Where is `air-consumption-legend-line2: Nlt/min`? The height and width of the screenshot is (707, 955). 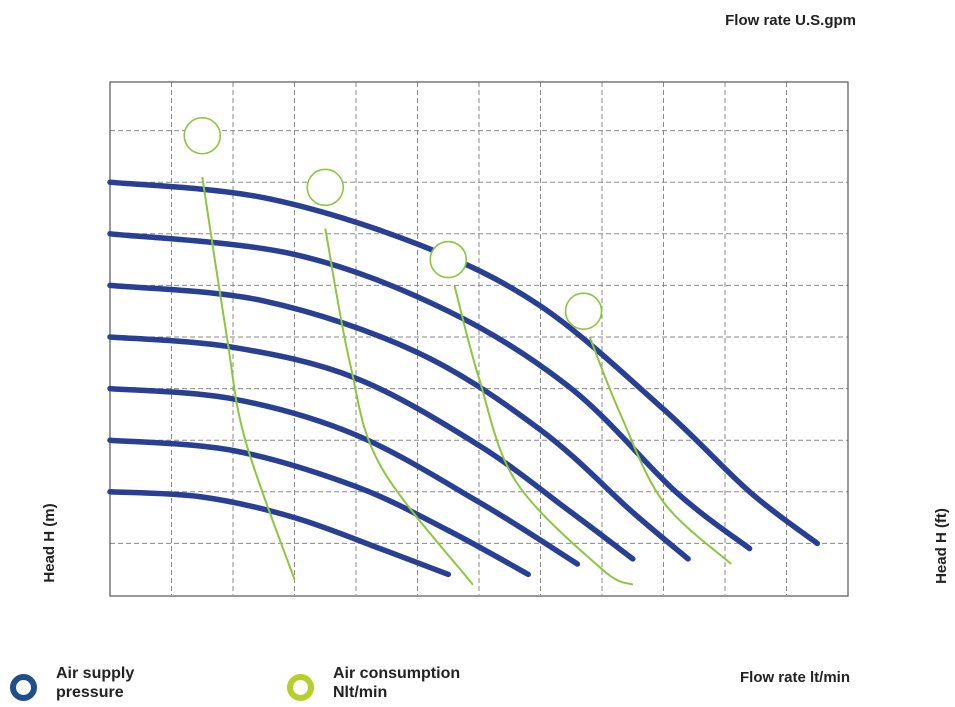
air-consumption-legend-line2: Nlt/min is located at coordinates (360, 692).